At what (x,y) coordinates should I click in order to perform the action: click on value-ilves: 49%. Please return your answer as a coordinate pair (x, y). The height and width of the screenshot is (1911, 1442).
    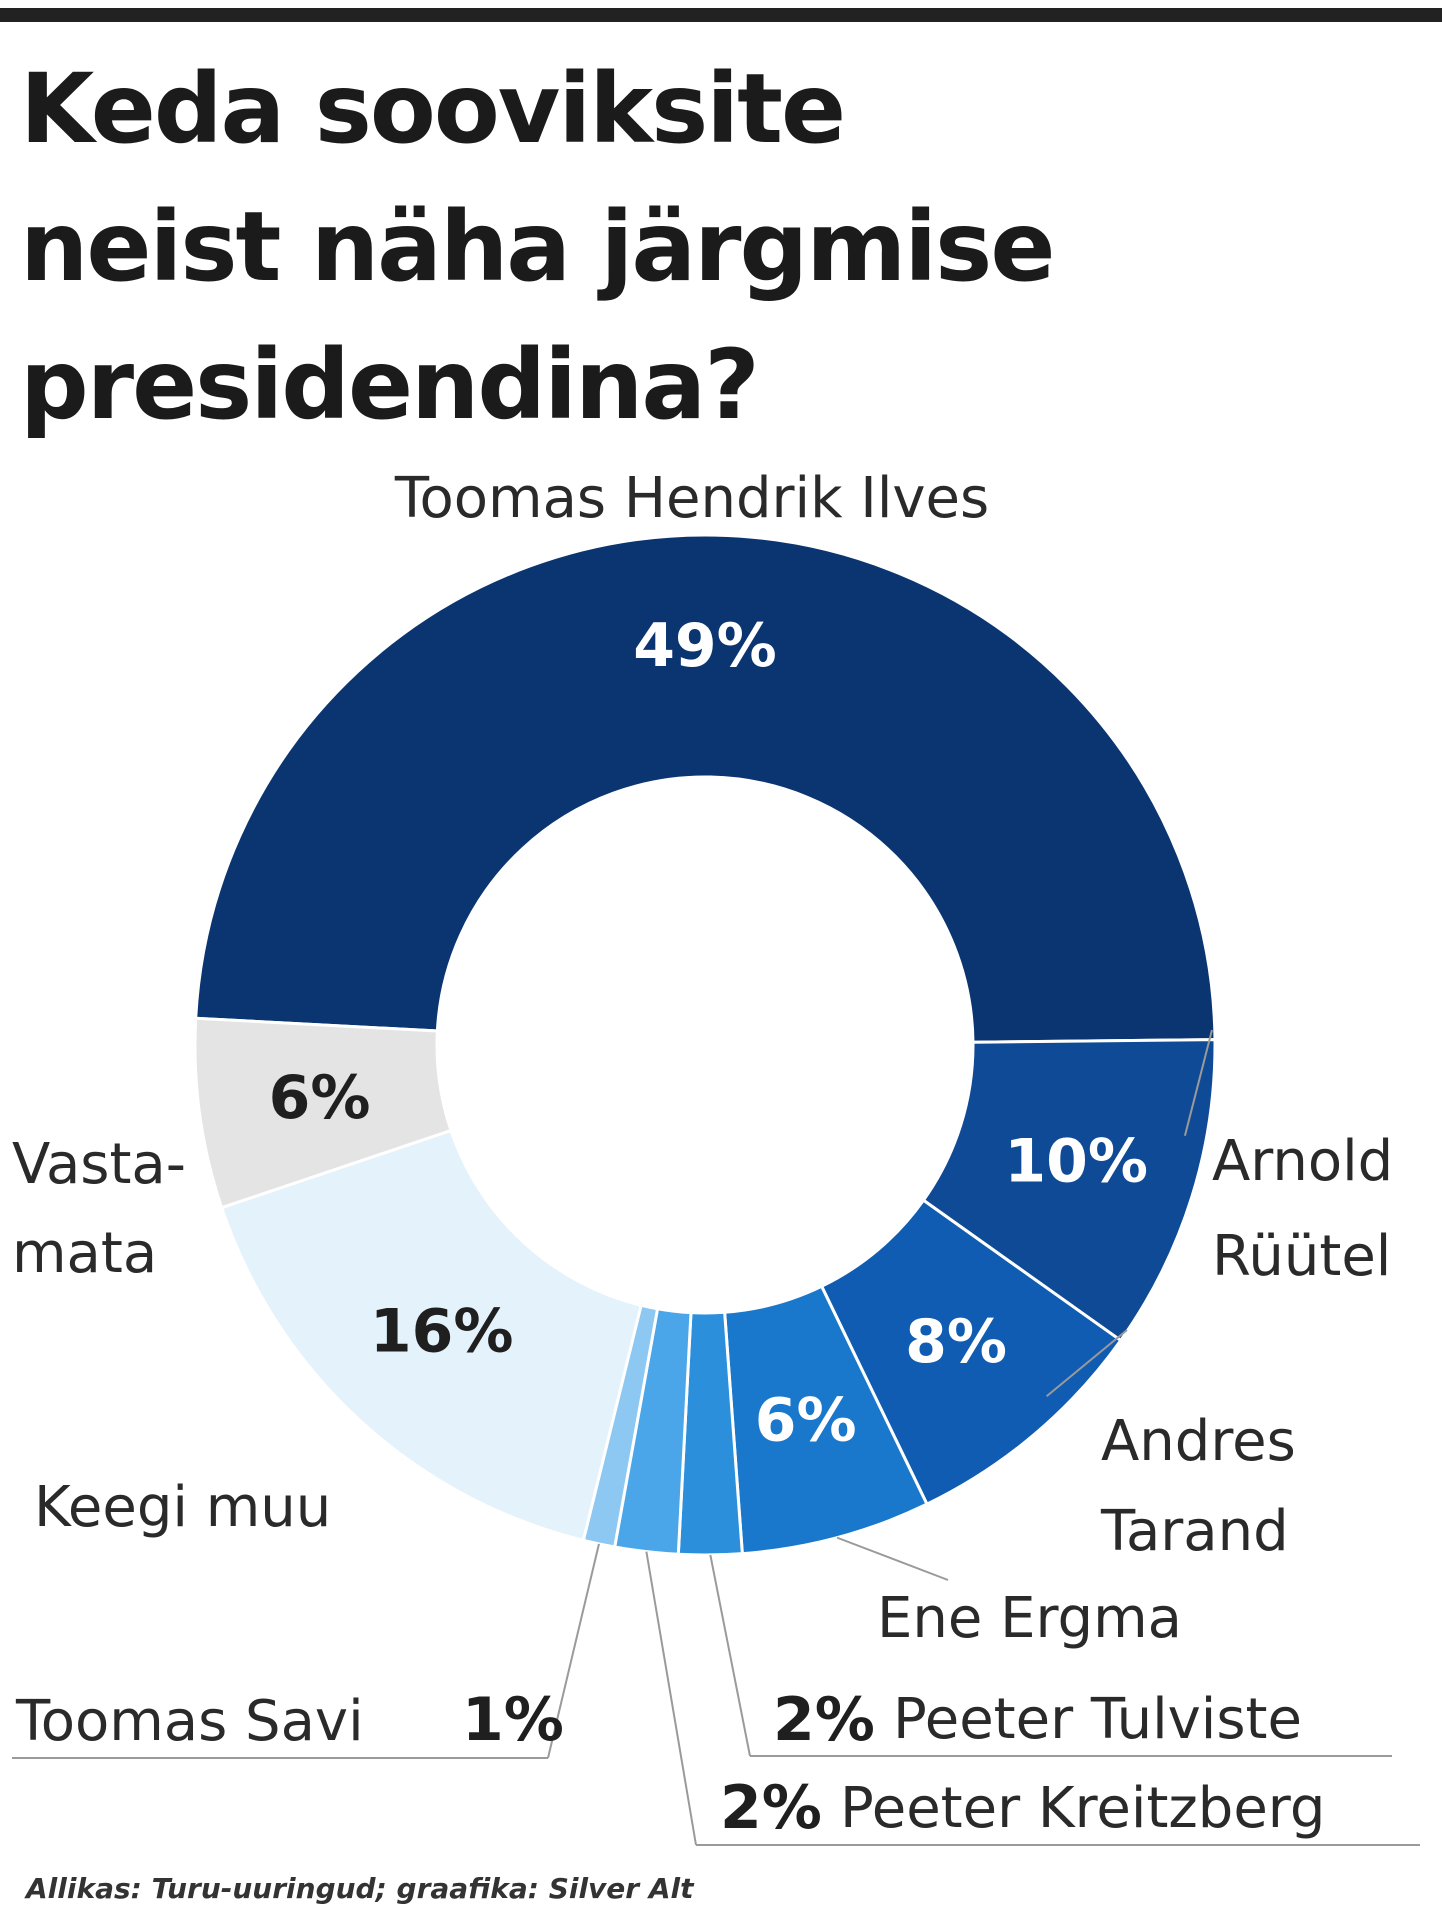
    Looking at the image, I should click on (705, 646).